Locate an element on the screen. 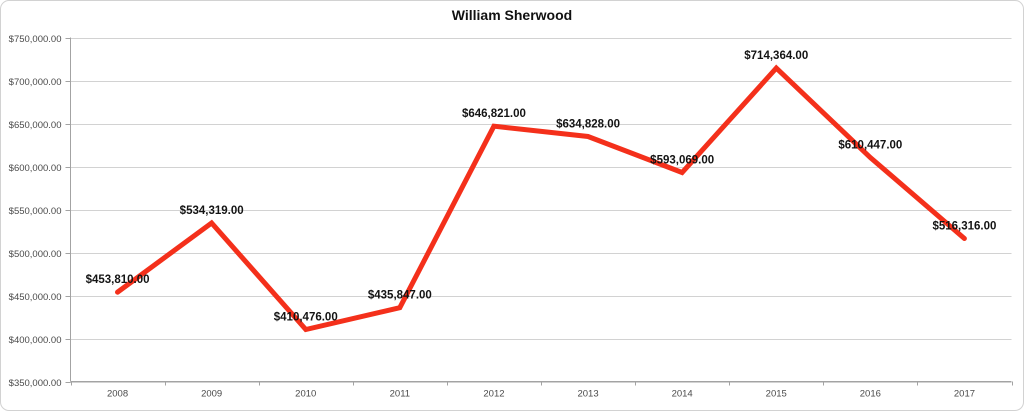 This screenshot has height=411, width=1024. x-axis-tick-label: 2016 is located at coordinates (870, 394).